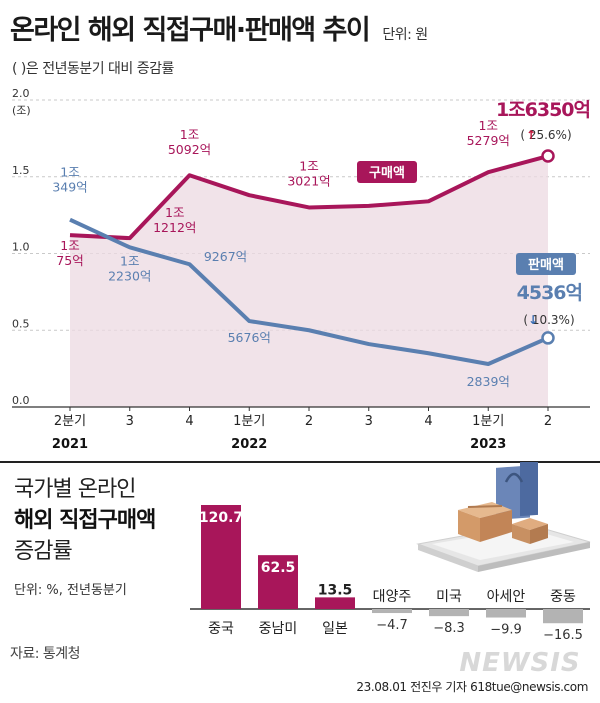 Image resolution: width=600 pixels, height=703 pixels. Describe the element at coordinates (249, 444) in the screenshot. I see `x-year-label: 2022` at that location.